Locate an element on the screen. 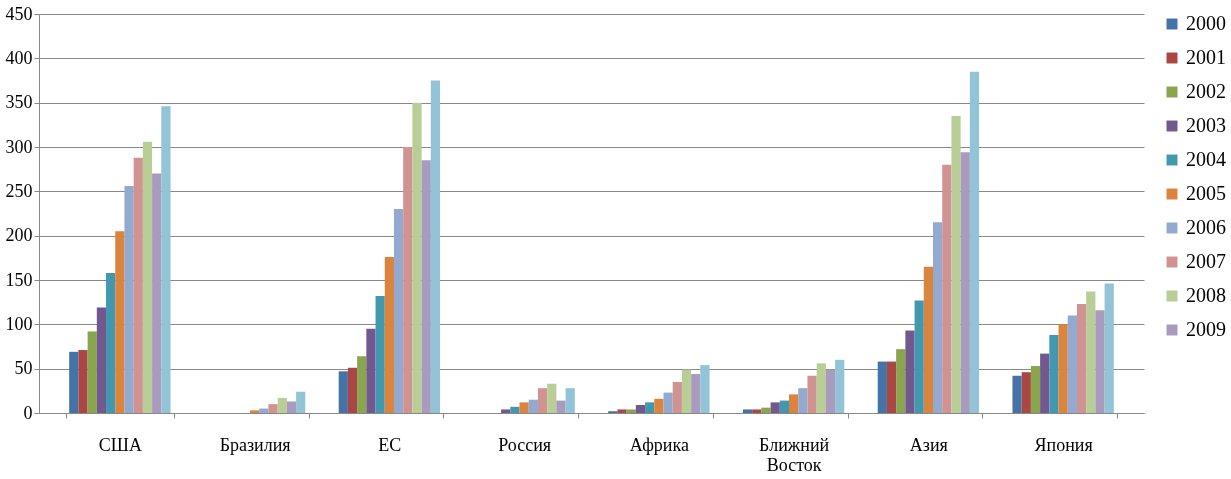  legend-label: 2002 is located at coordinates (1206, 91).